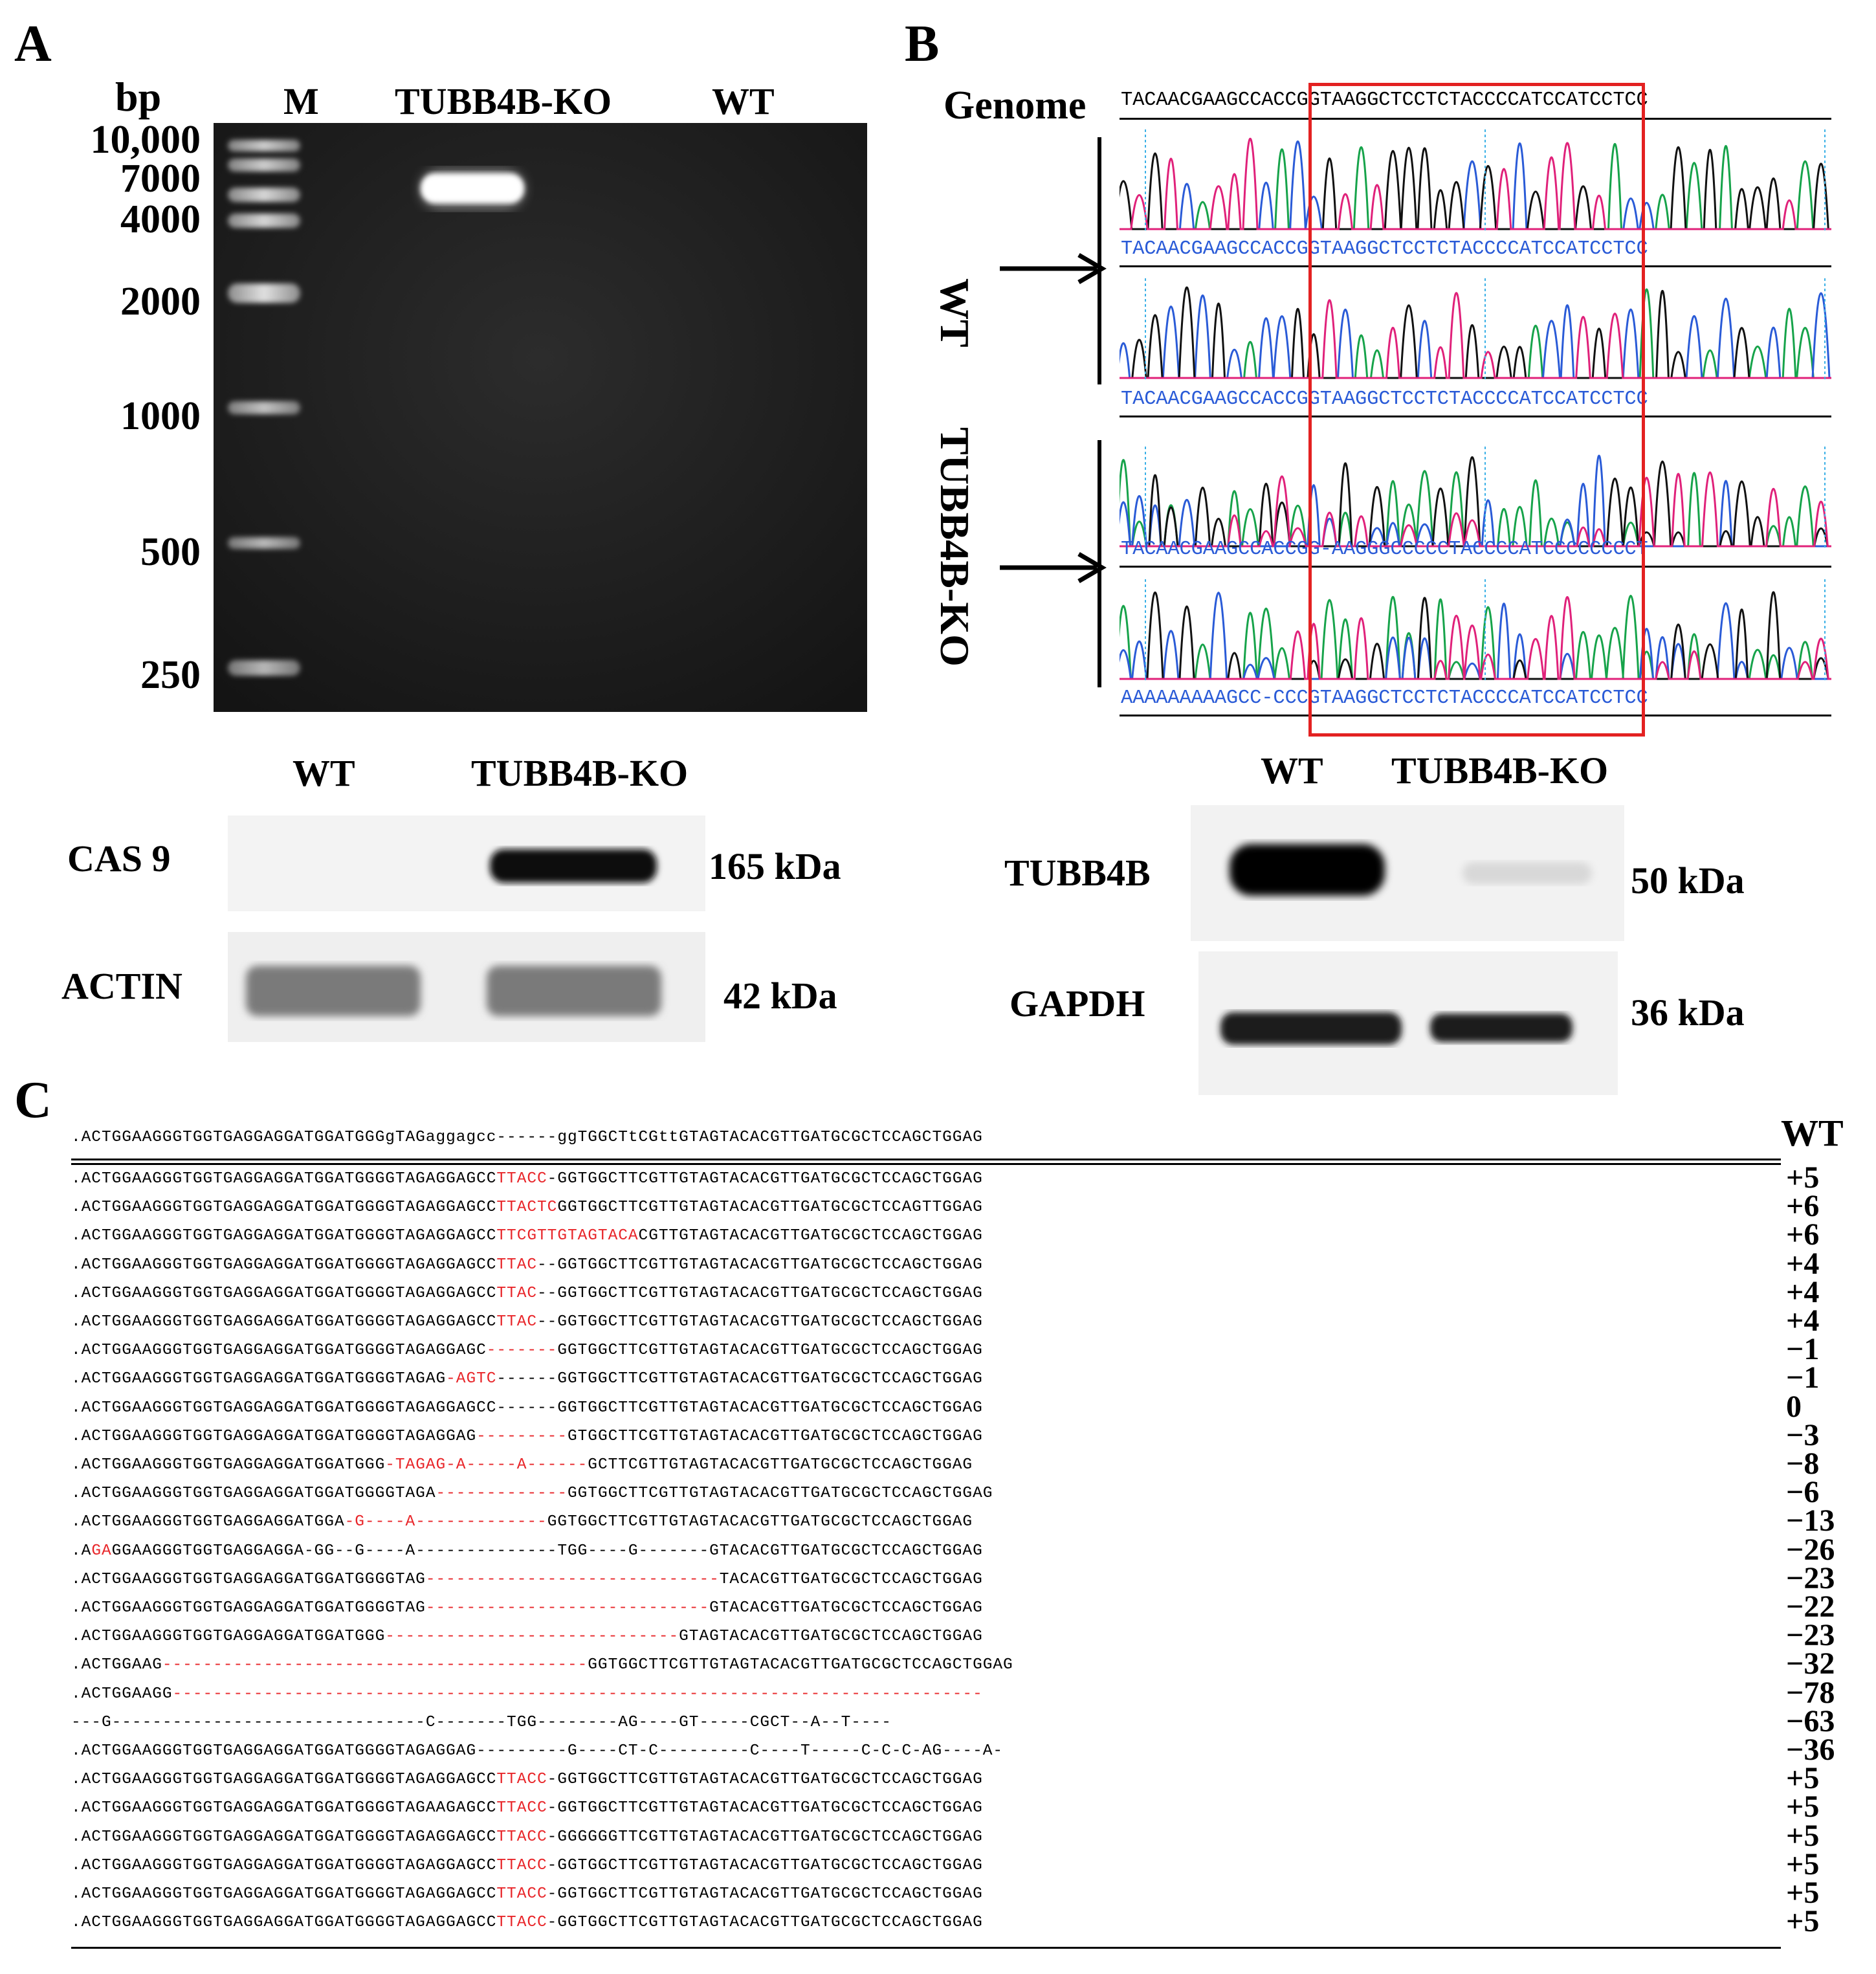 The height and width of the screenshot is (1974, 1876). What do you see at coordinates (466, 863) in the screenshot?
I see `cas9-blot` at bounding box center [466, 863].